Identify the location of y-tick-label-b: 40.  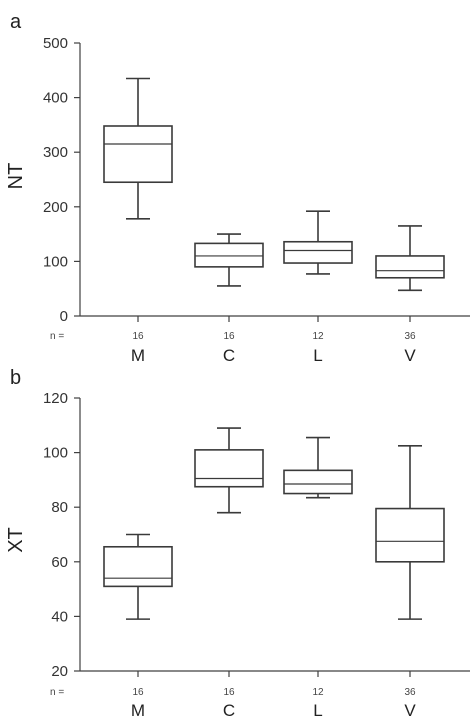
(59, 616).